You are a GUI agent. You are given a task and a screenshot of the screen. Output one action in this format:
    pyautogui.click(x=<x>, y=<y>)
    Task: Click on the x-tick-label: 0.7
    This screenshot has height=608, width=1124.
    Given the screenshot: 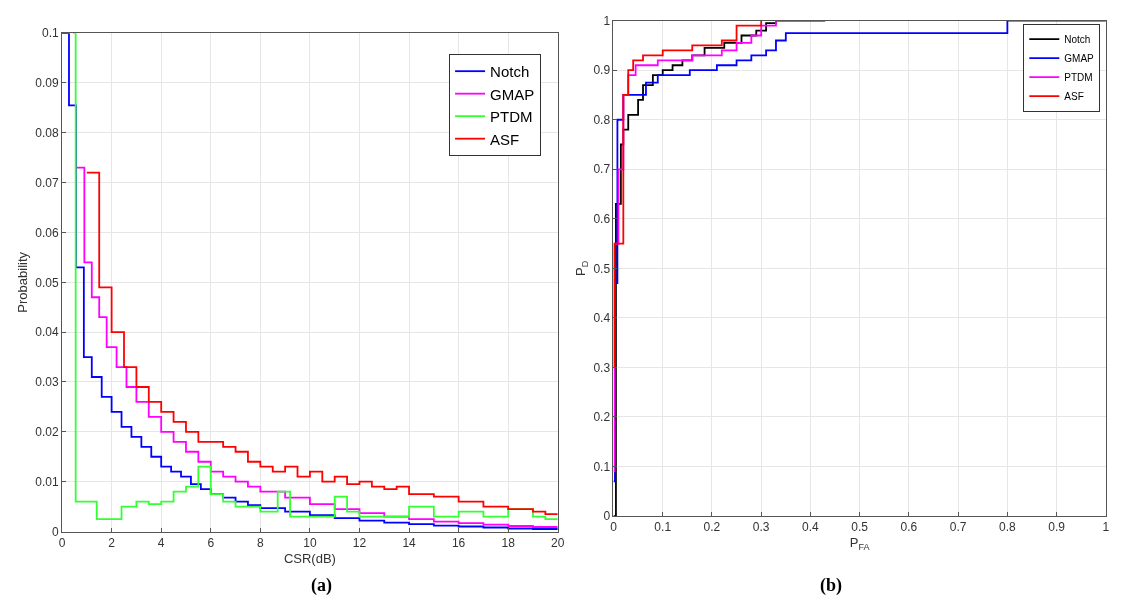 What is the action you would take?
    pyautogui.click(x=958, y=527)
    